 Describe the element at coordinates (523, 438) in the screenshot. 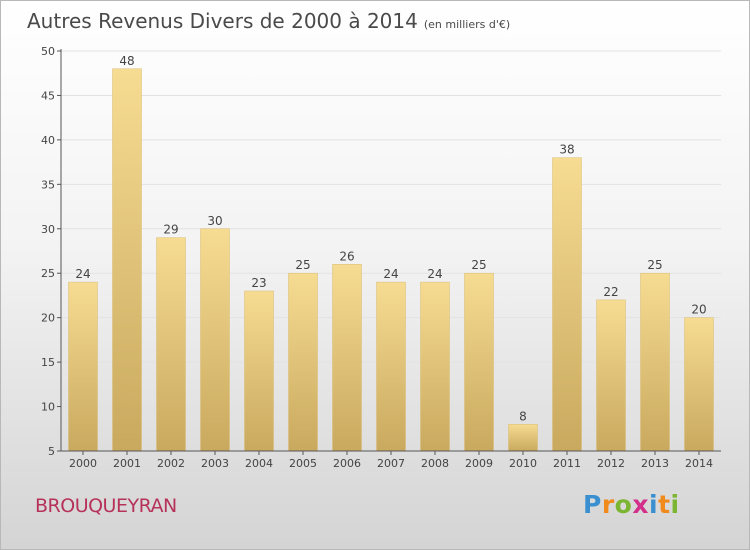

I see `bar-2010` at that location.